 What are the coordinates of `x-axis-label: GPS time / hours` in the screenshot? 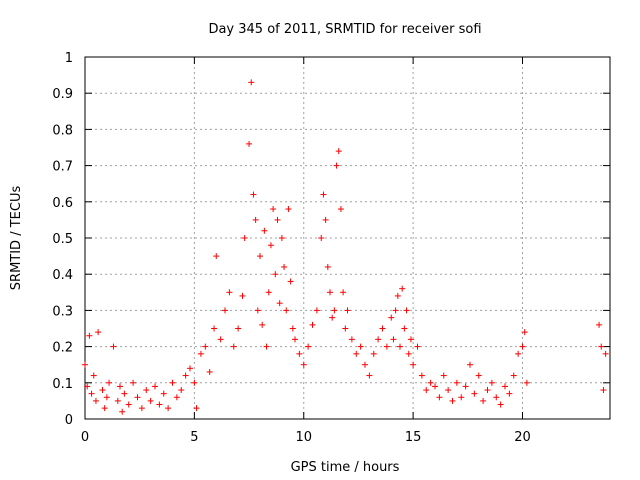 It's located at (345, 467).